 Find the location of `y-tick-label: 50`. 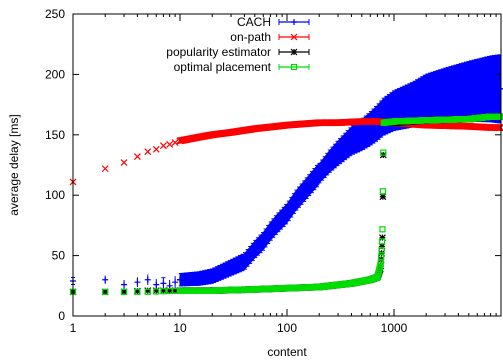

y-tick-label: 50 is located at coordinates (59, 256).